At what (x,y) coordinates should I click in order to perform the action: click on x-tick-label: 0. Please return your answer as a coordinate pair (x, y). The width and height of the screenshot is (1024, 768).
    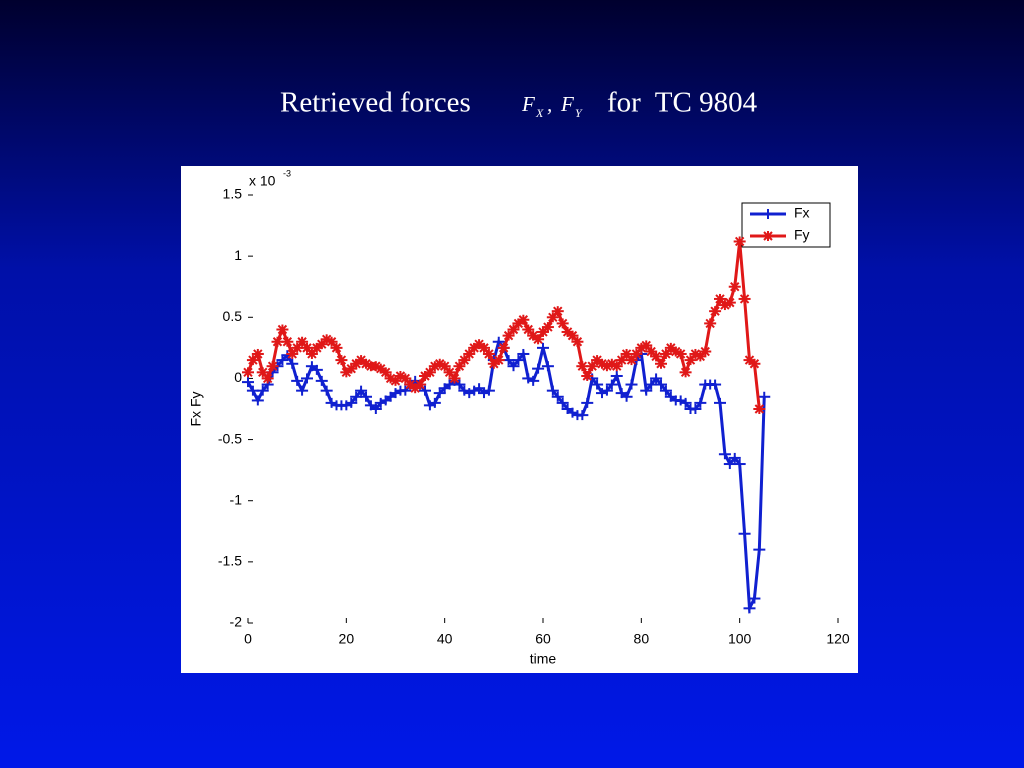
    Looking at the image, I should click on (248, 639).